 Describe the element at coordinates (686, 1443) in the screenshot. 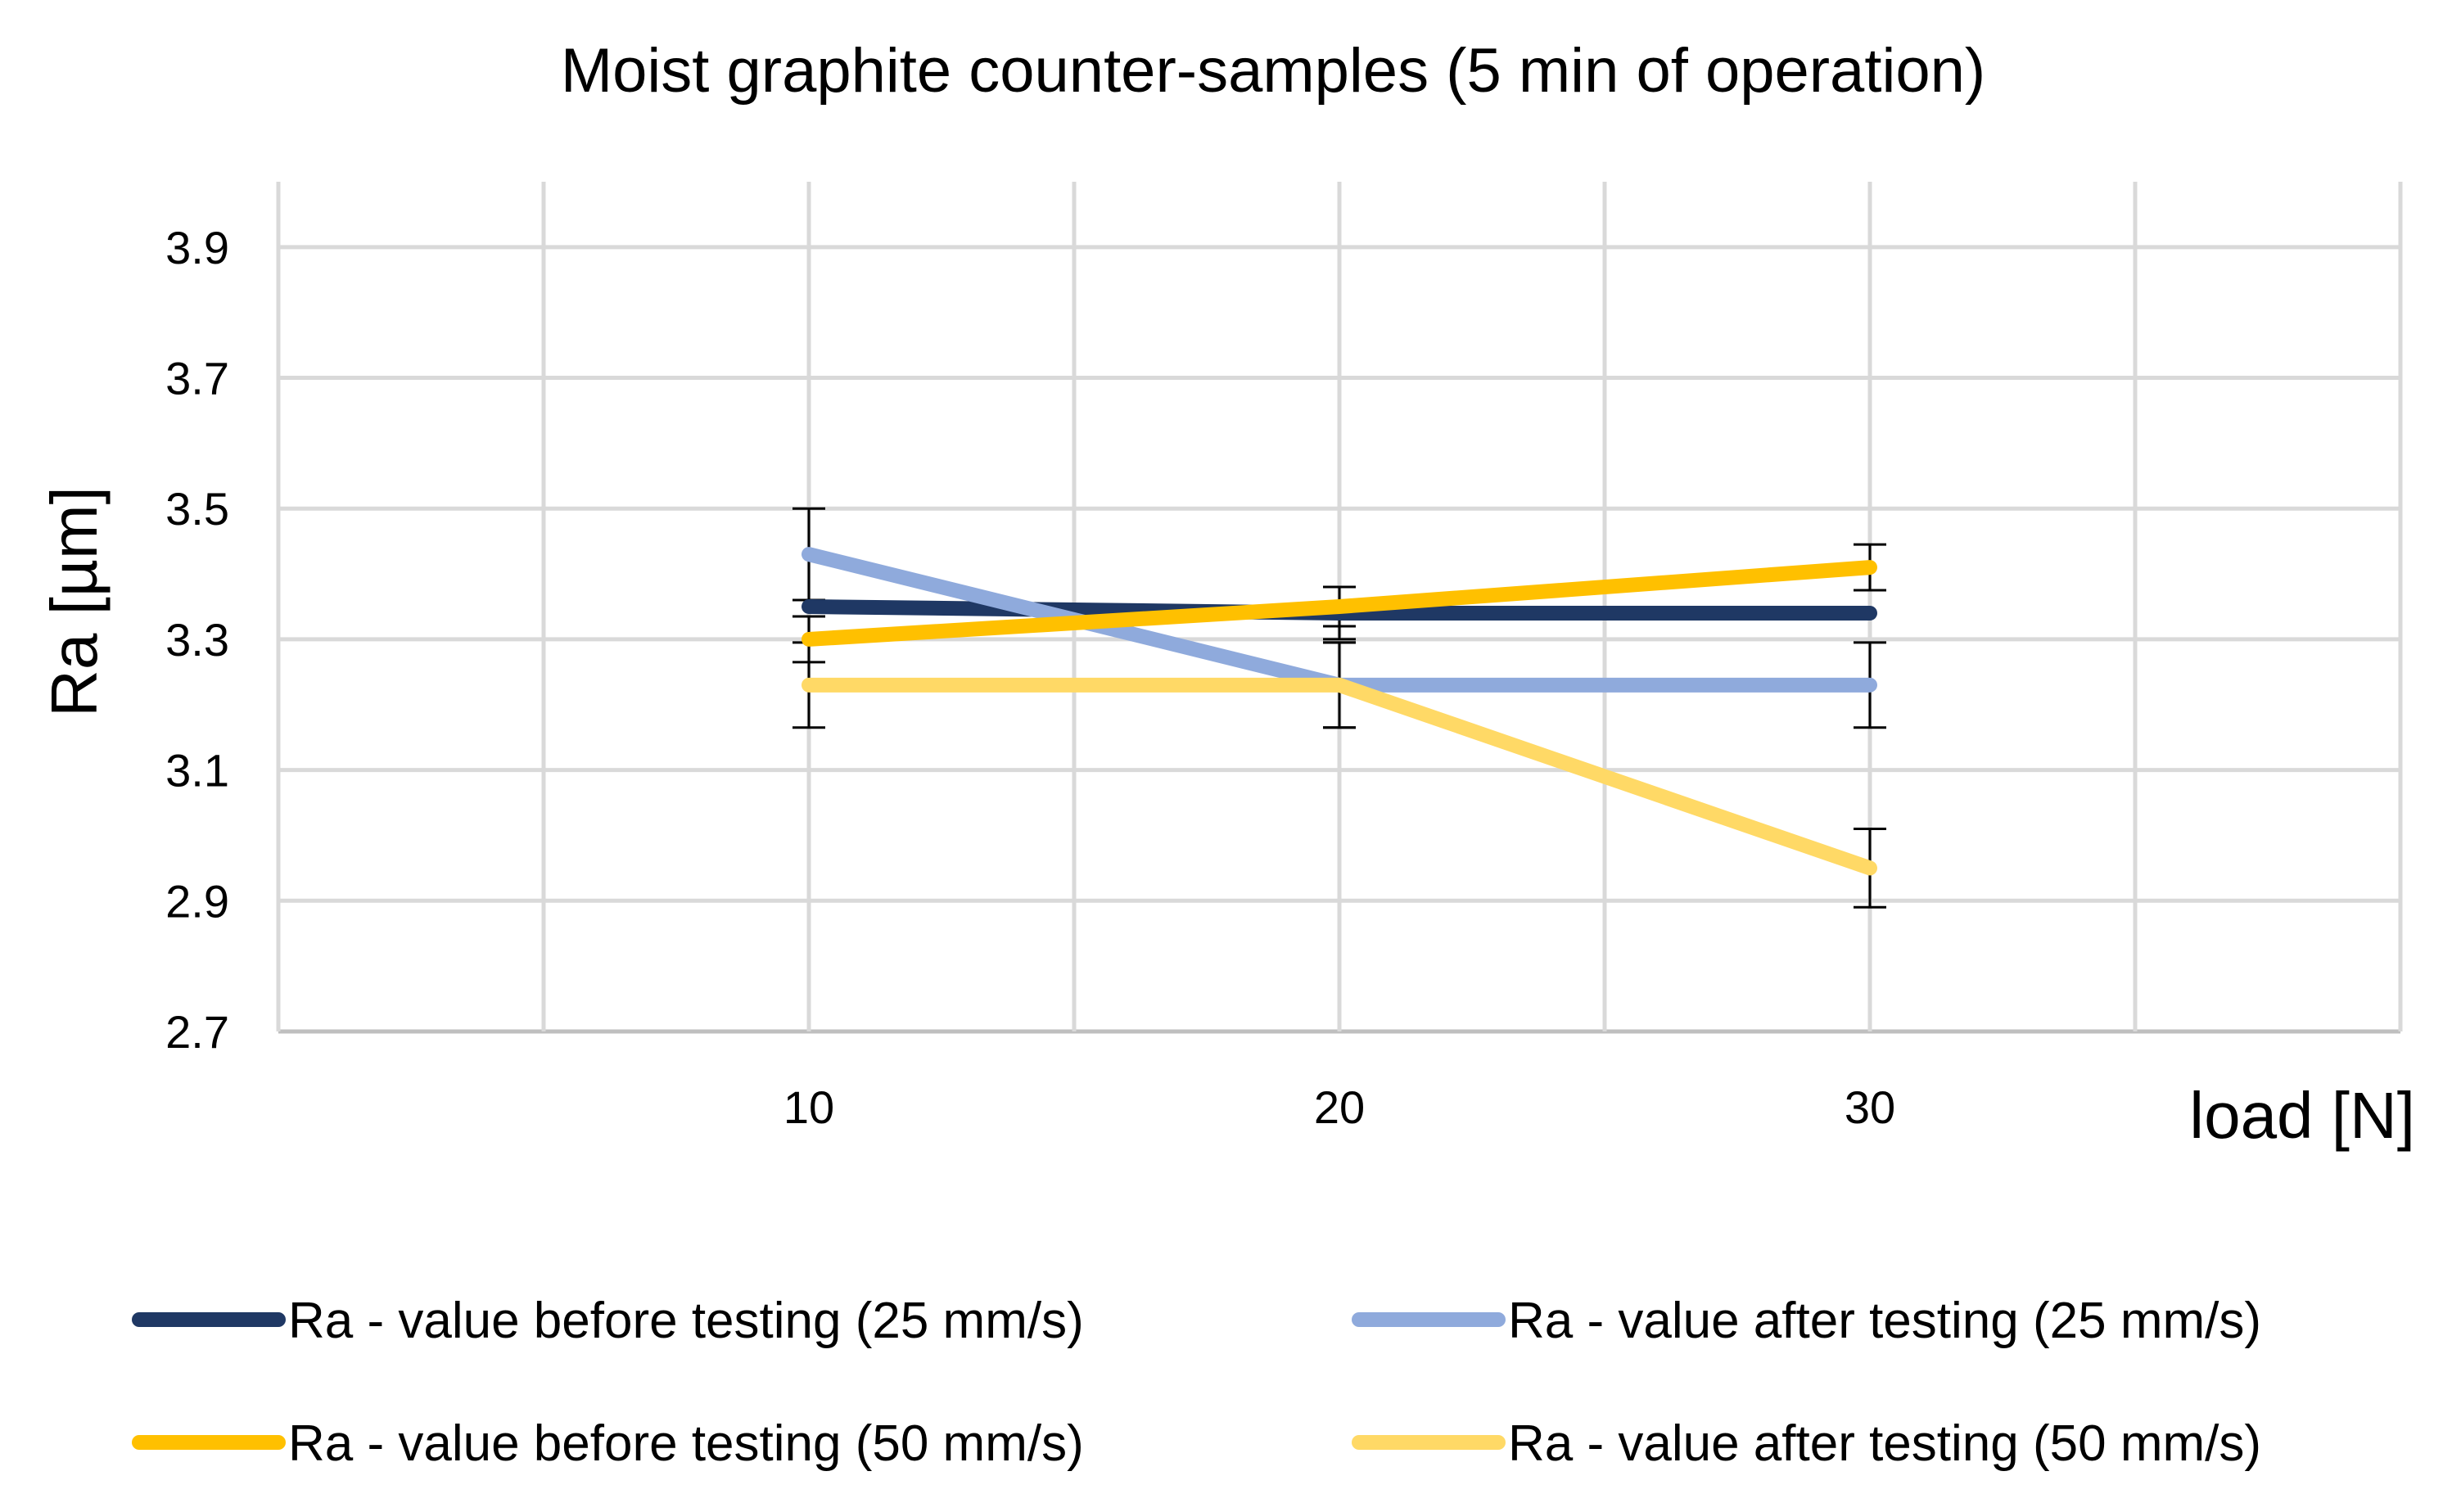

I see `legend-label: Ra - value before testing (50 mm/s)` at that location.